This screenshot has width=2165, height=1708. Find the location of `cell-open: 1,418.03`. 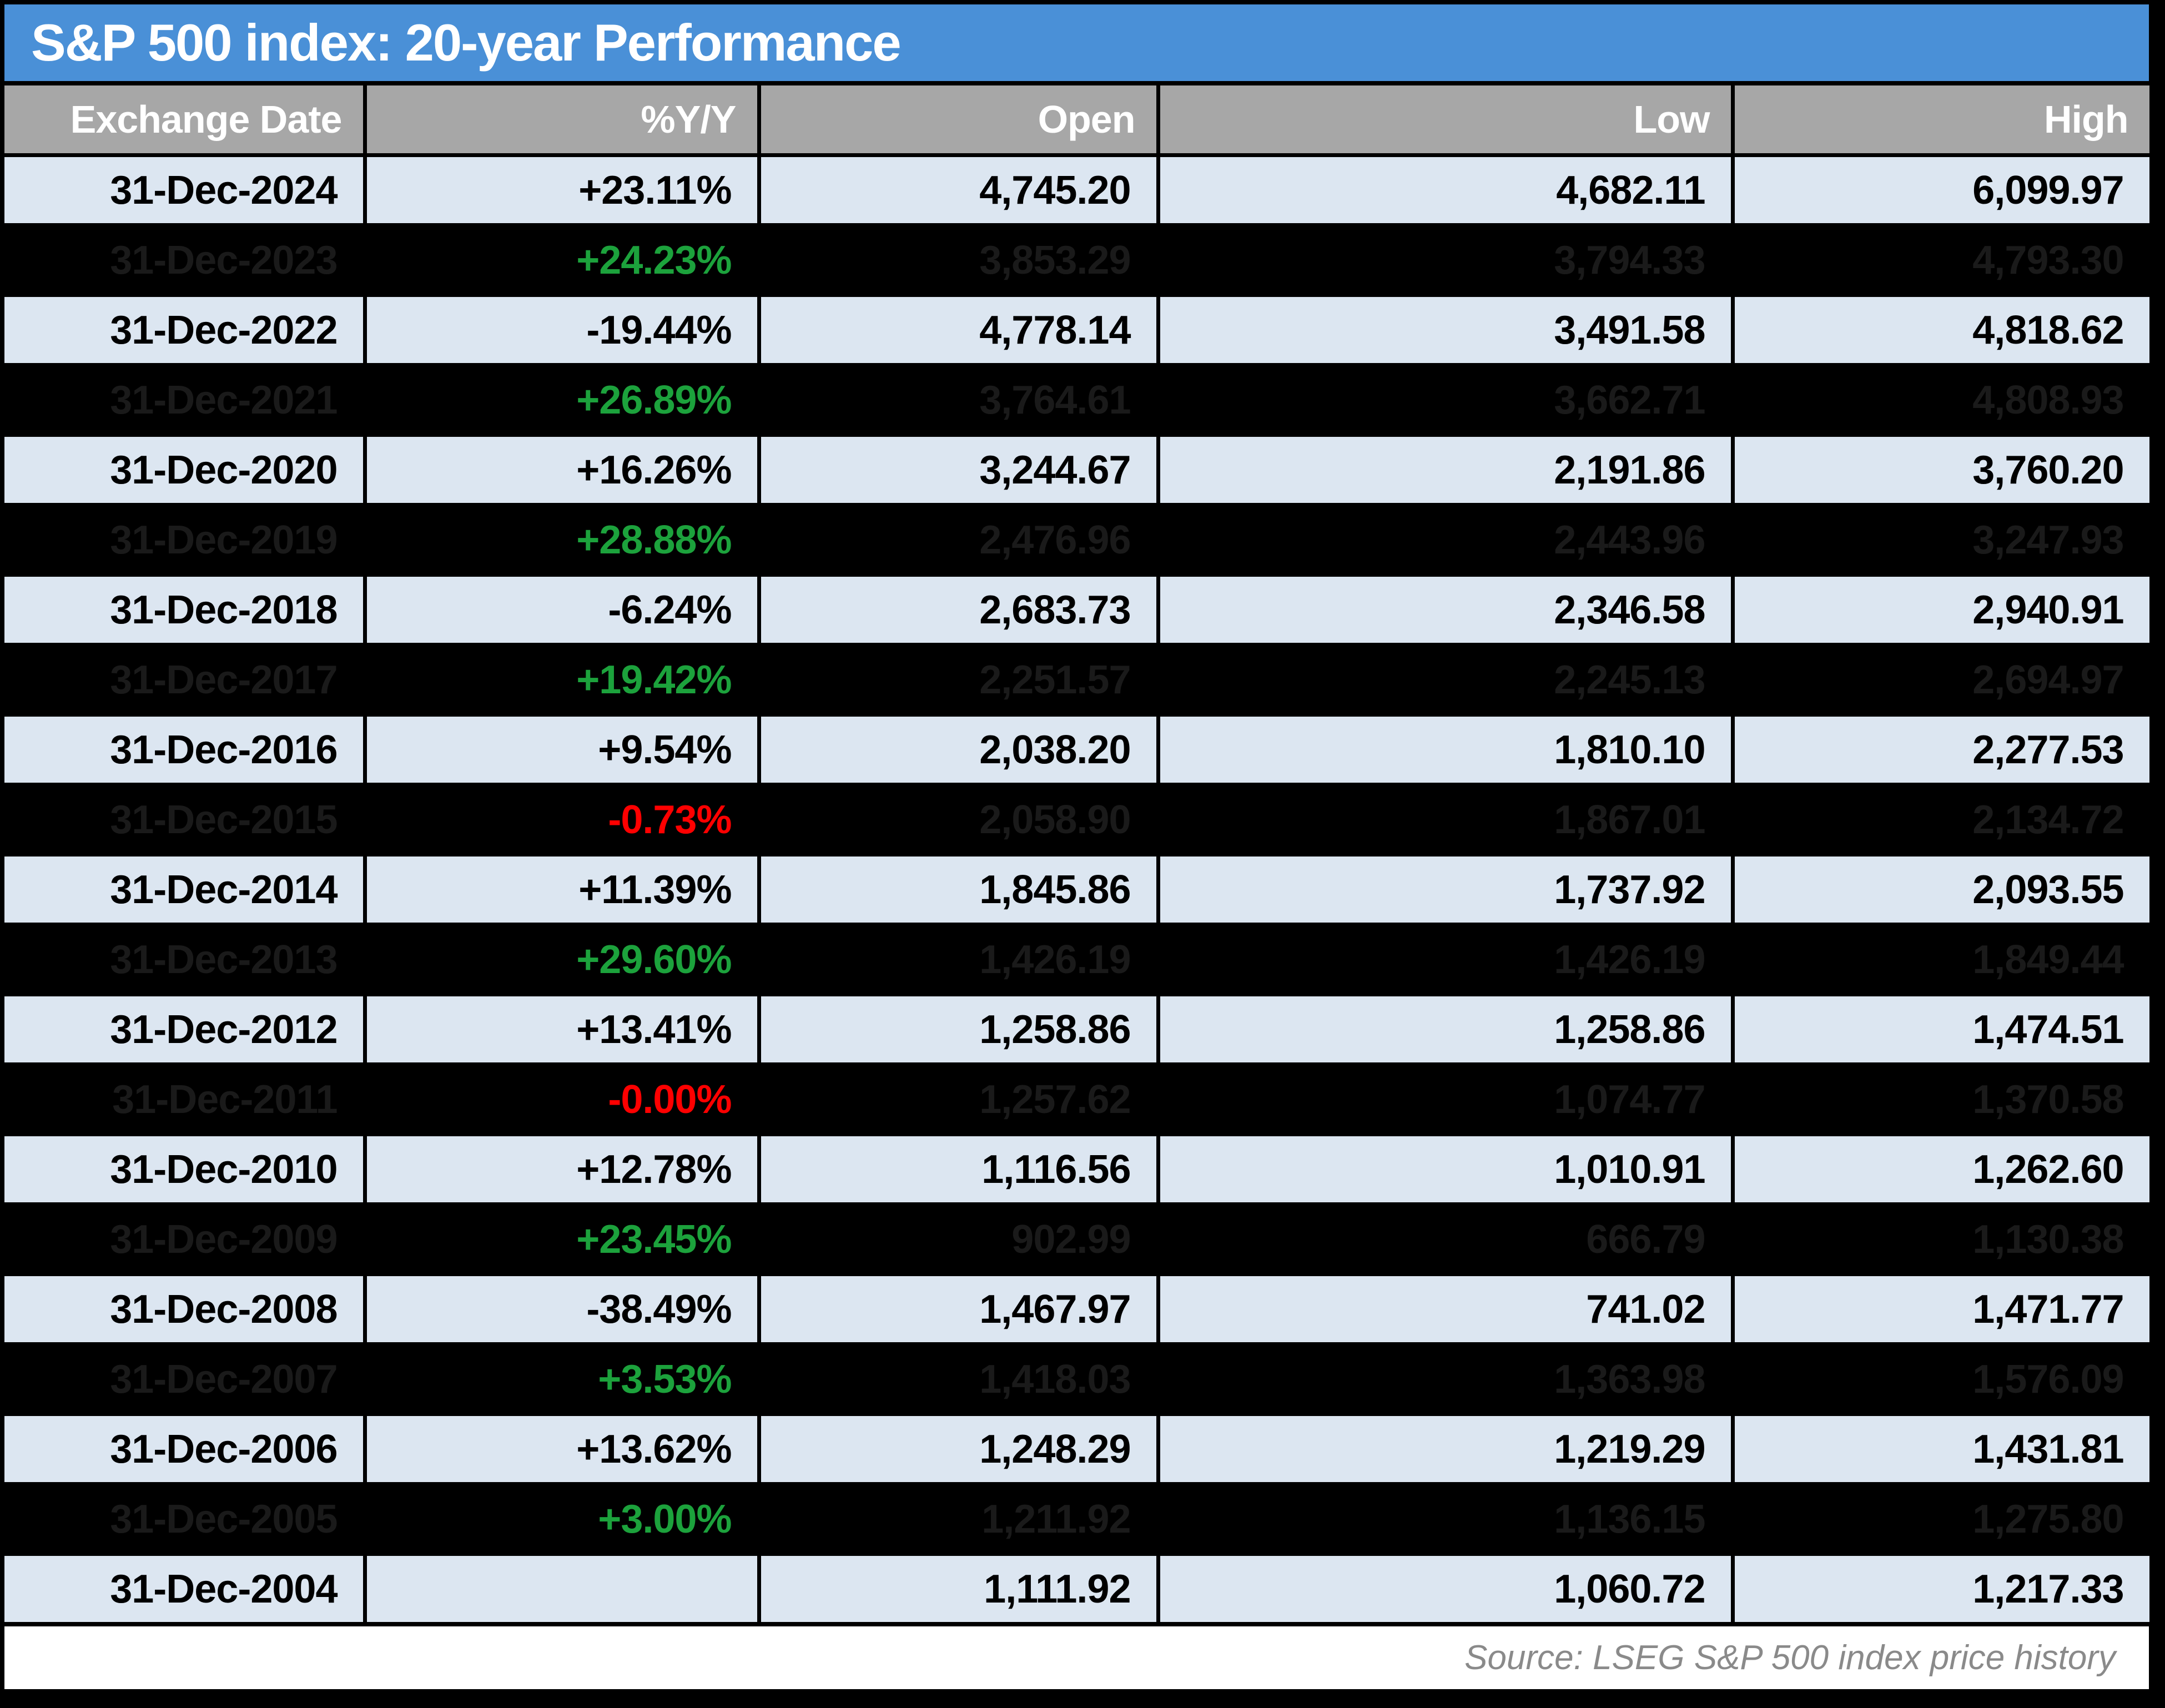

cell-open: 1,418.03 is located at coordinates (958, 1379).